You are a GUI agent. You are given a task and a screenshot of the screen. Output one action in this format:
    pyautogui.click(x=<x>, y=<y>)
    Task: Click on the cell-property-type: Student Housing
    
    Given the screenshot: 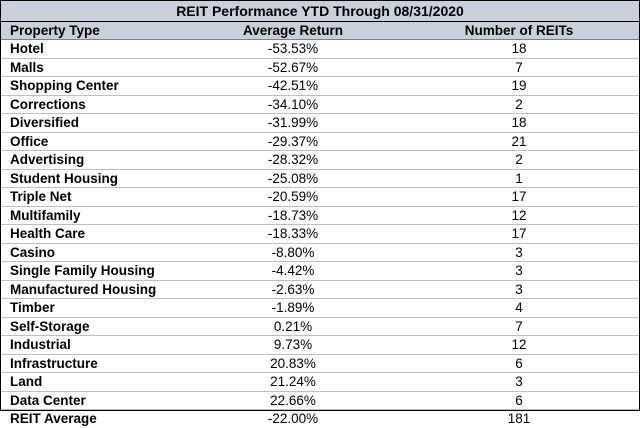 What is the action you would take?
    pyautogui.click(x=94, y=178)
    